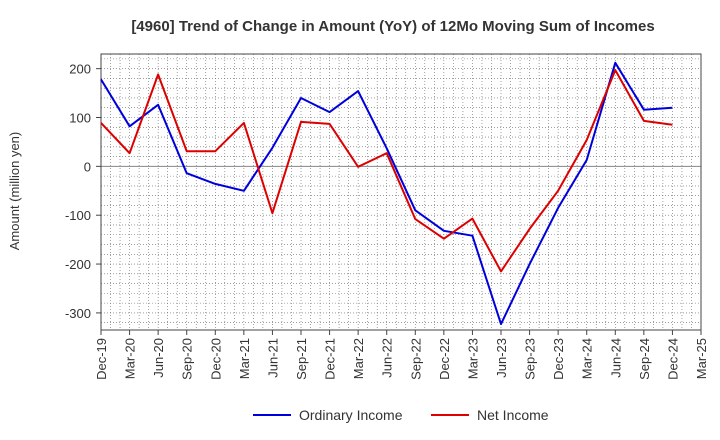  What do you see at coordinates (215, 359) in the screenshot?
I see `x-tick-label: Dec-20` at bounding box center [215, 359].